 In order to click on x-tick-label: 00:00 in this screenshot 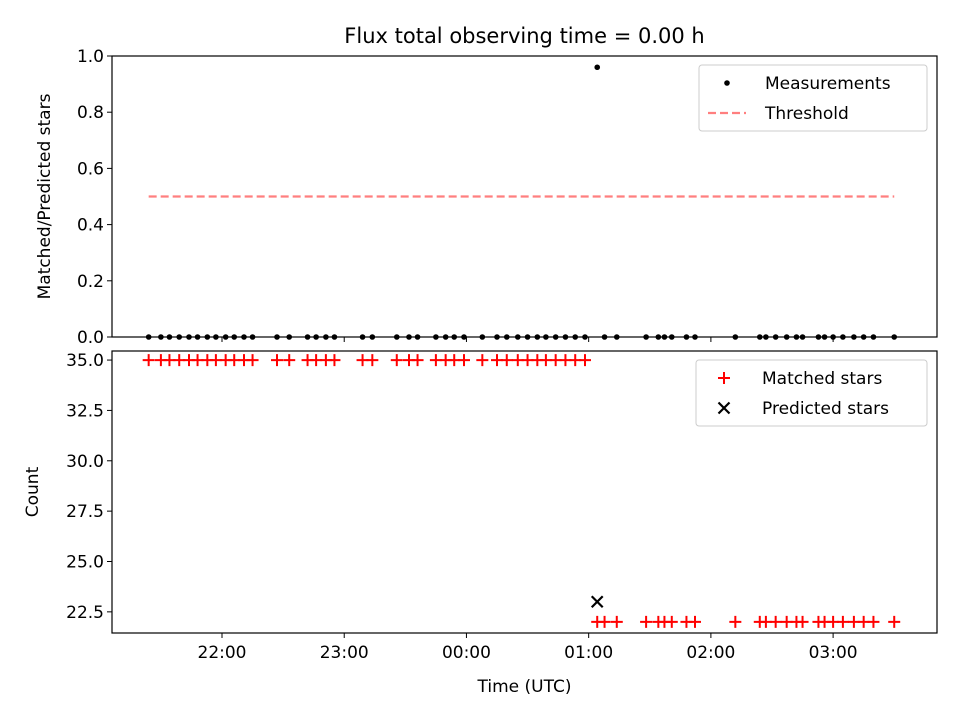, I will do `click(466, 653)`.